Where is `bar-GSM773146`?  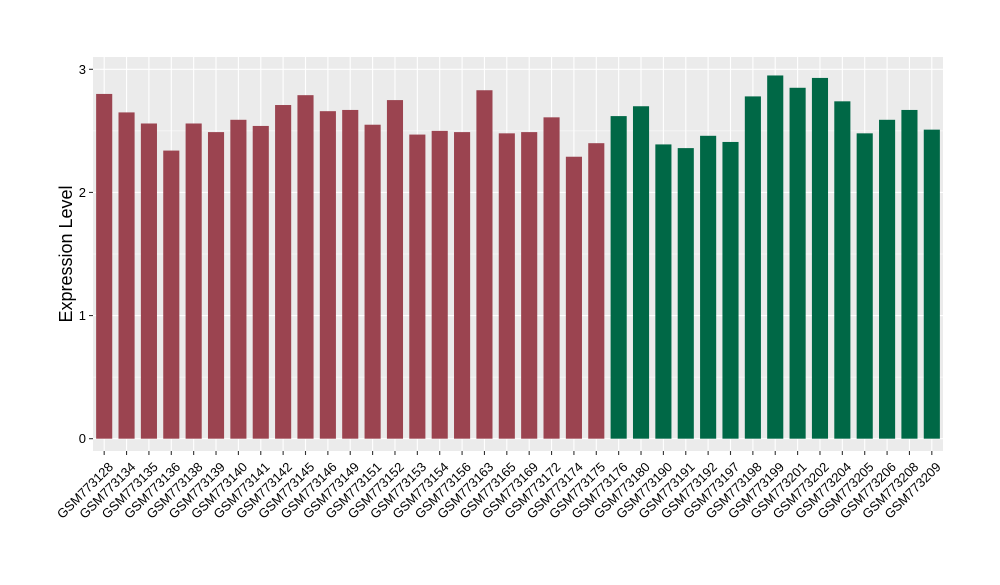
bar-GSM773146 is located at coordinates (327, 275).